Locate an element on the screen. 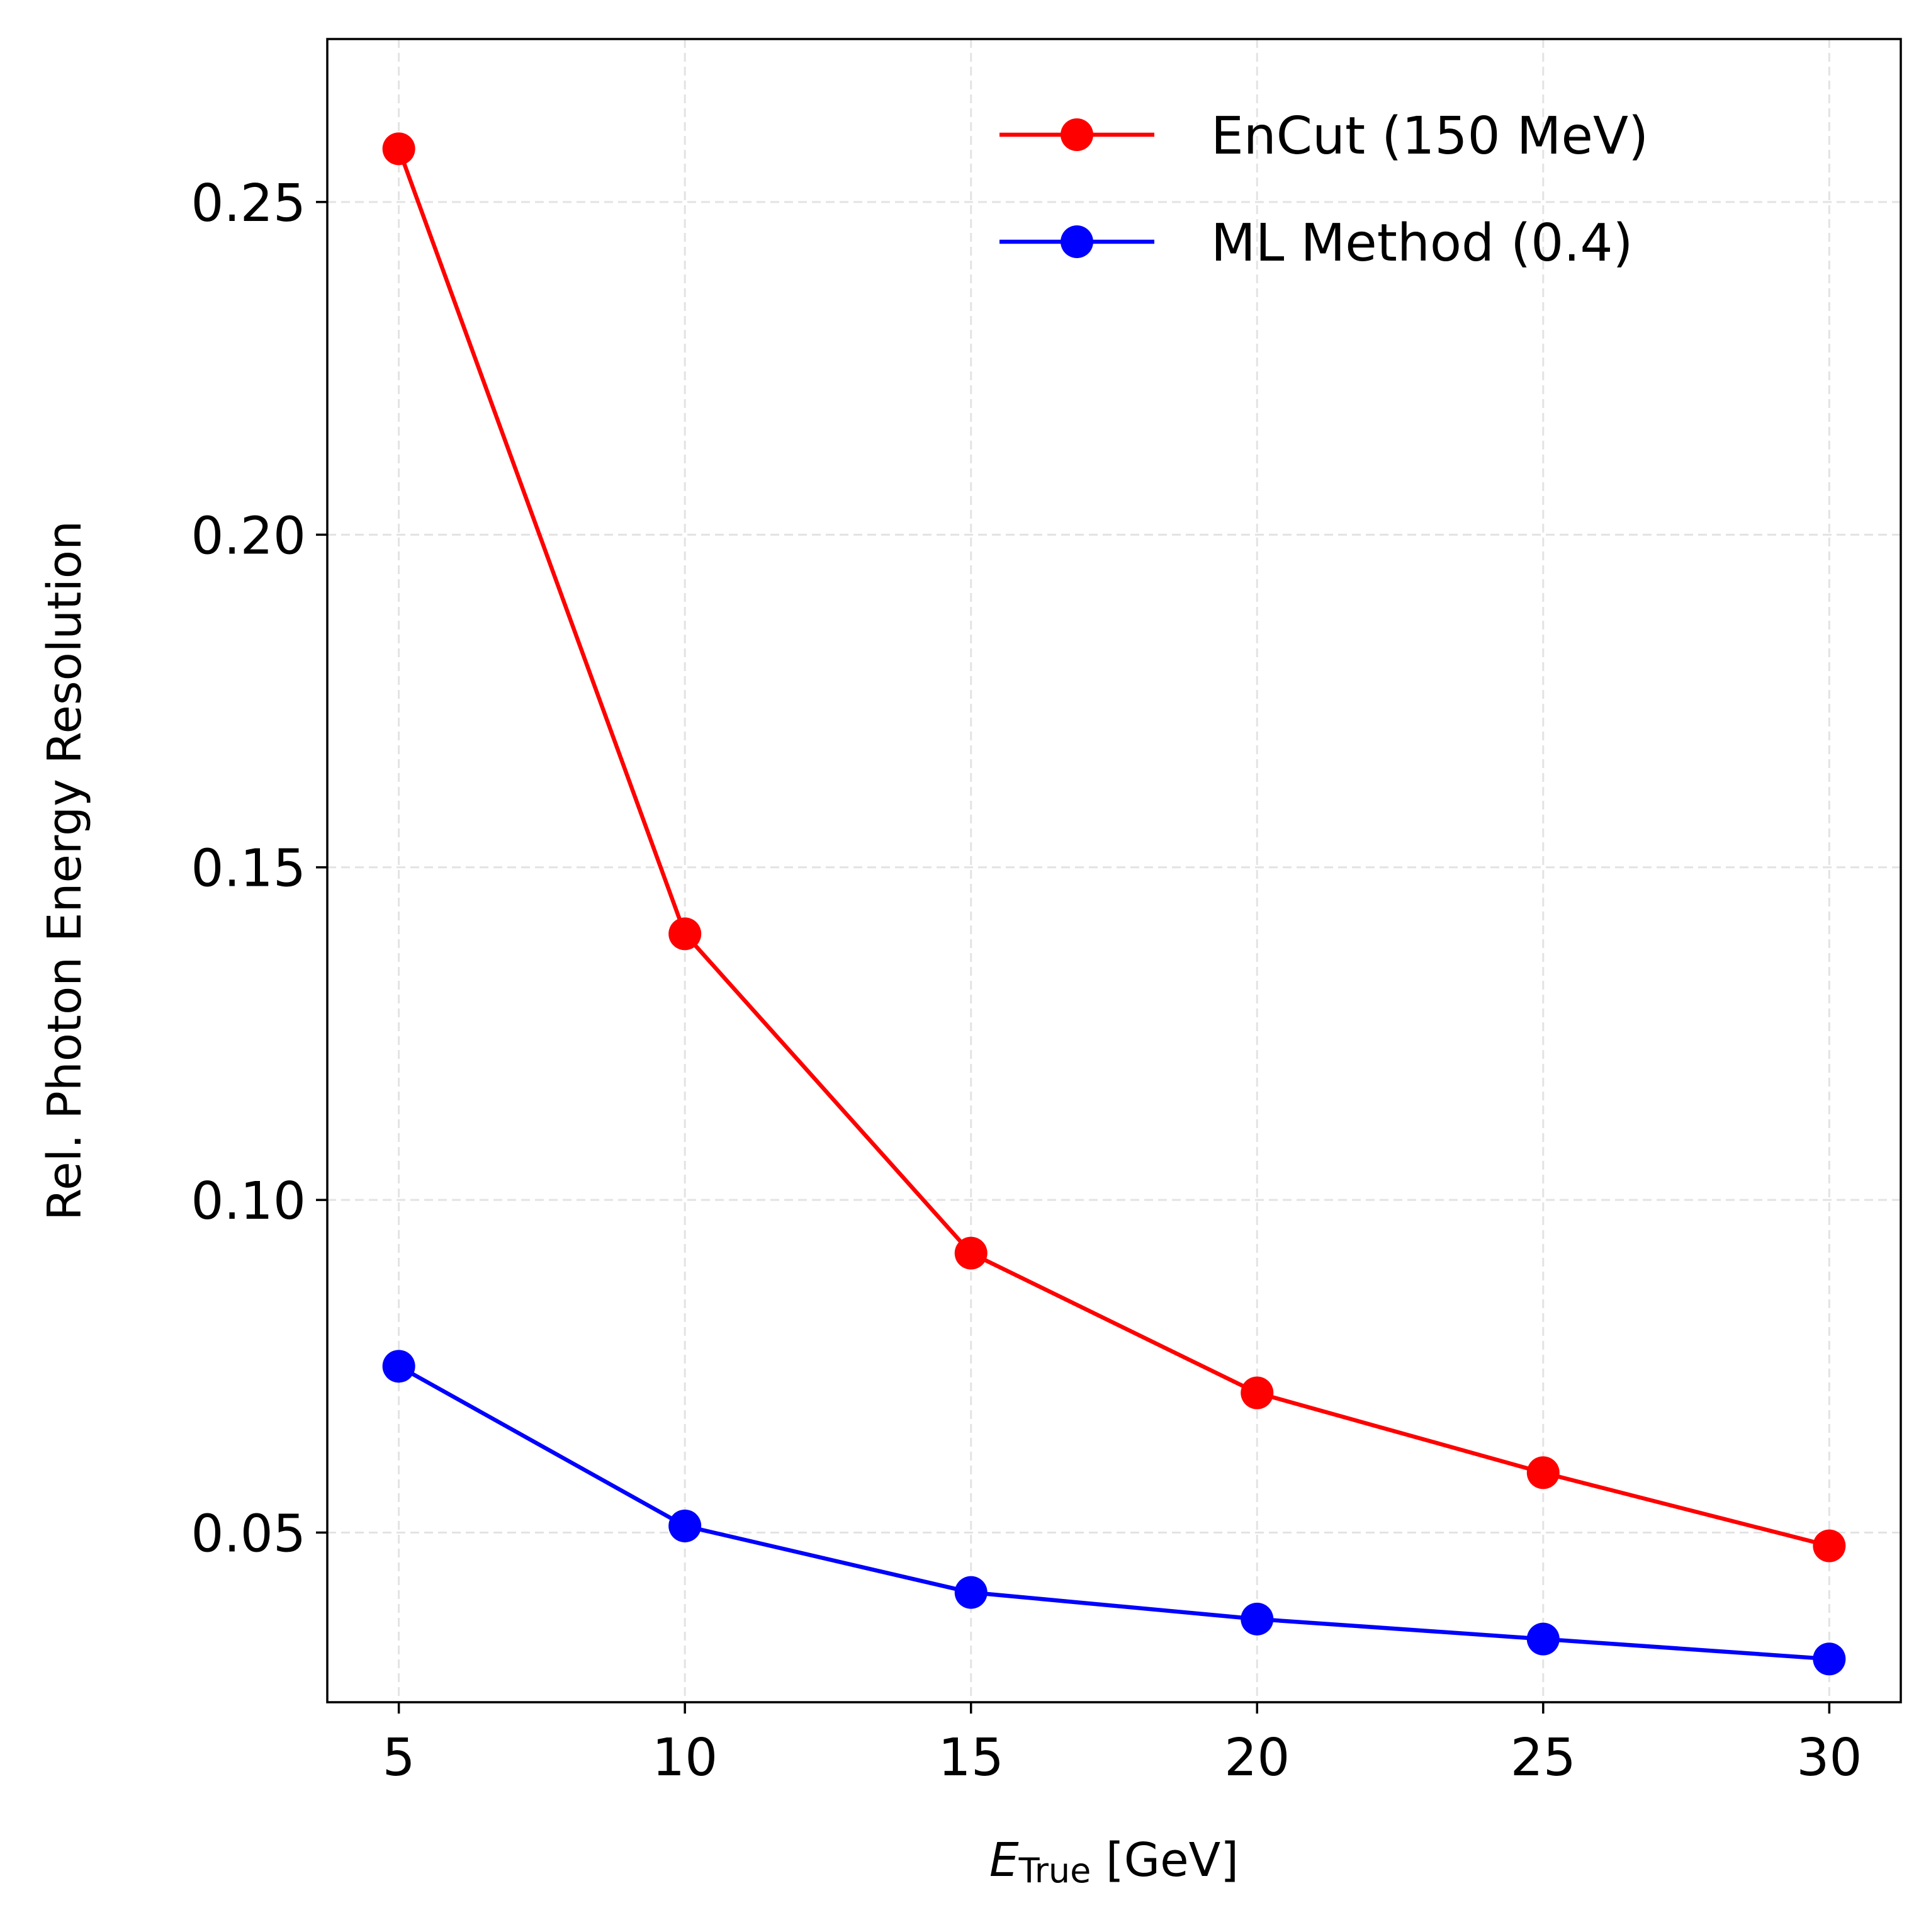 The height and width of the screenshot is (1932, 1931). x-tick-label: 5 is located at coordinates (399, 1758).